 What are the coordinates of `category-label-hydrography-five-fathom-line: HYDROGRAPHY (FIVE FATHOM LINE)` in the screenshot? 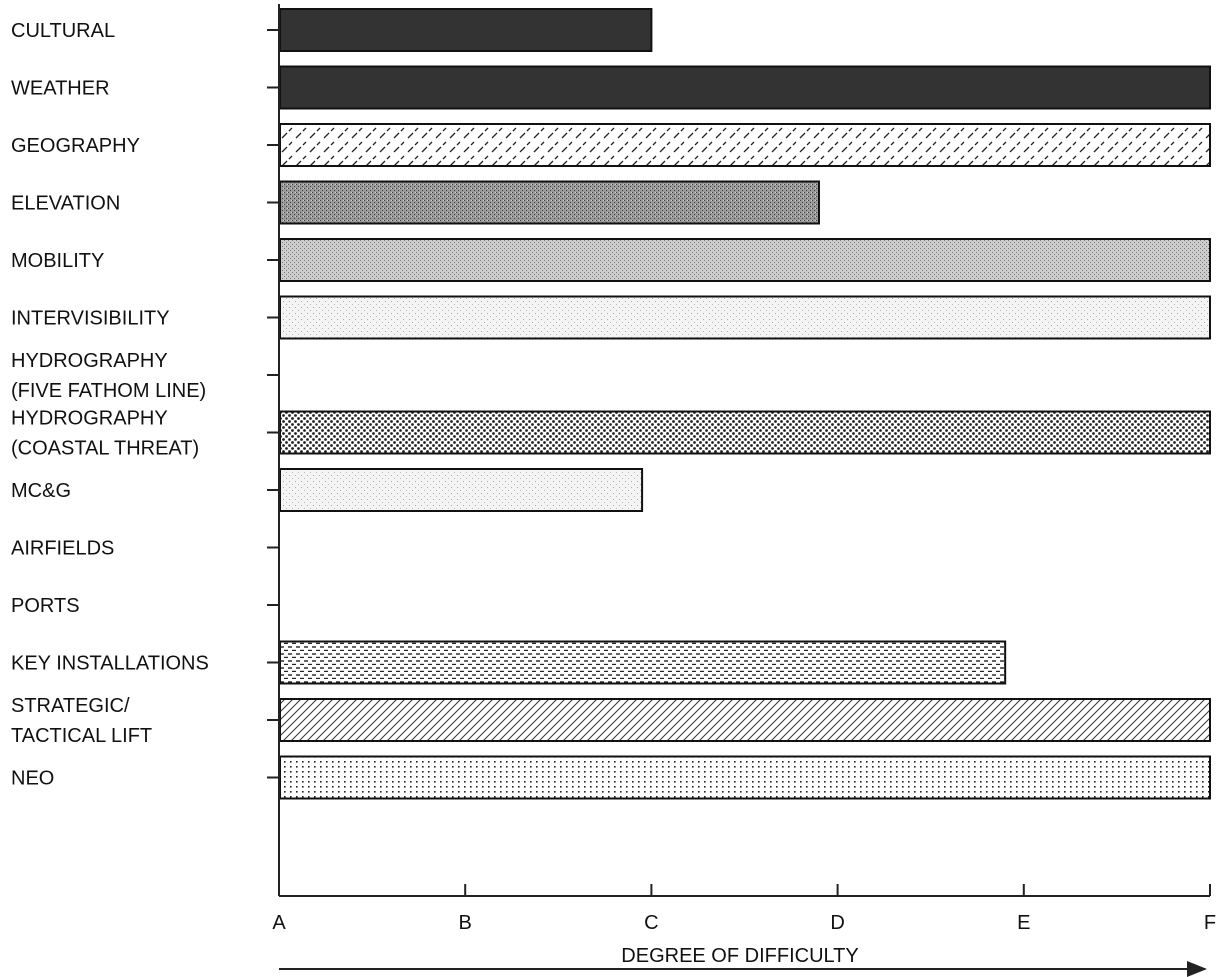 It's located at (108, 376).